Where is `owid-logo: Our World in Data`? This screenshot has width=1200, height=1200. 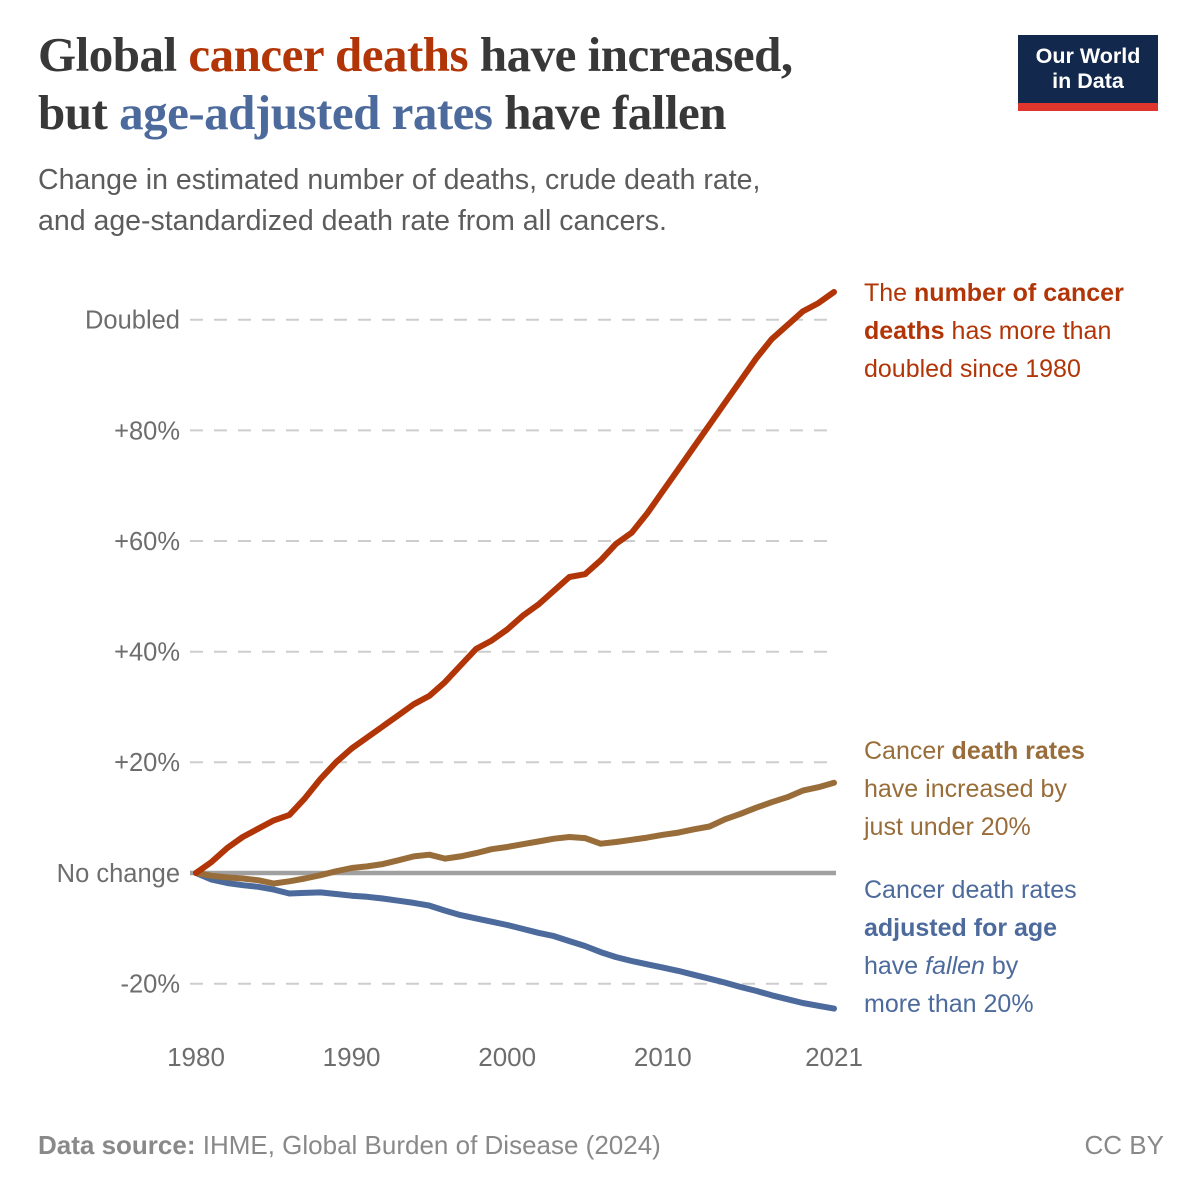 owid-logo: Our World in Data is located at coordinates (1088, 73).